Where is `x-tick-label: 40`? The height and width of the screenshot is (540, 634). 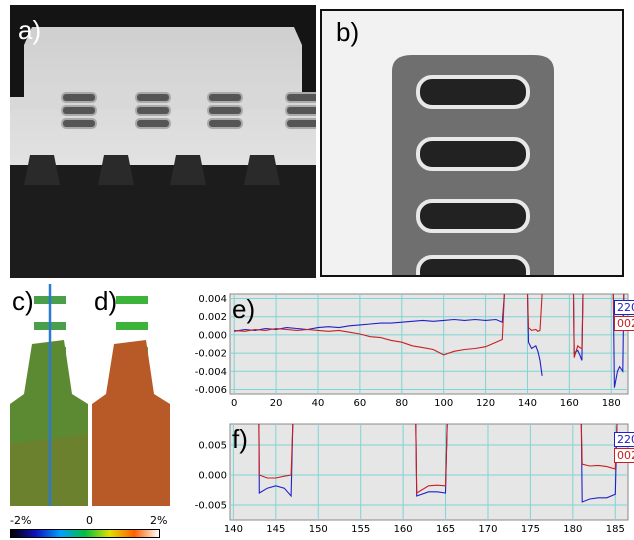
x-tick-label: 40 is located at coordinates (318, 403).